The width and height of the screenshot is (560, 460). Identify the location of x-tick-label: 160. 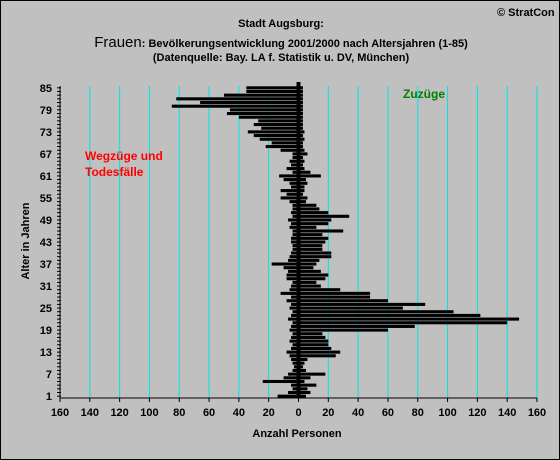
(60, 413).